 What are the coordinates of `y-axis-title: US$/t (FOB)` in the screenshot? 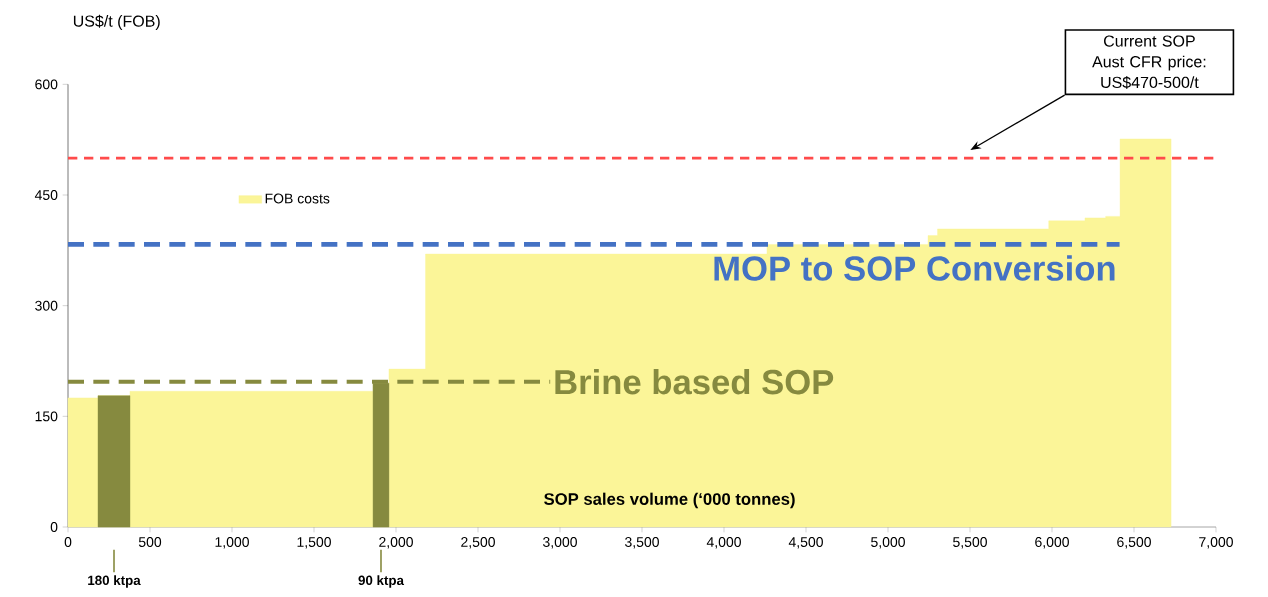 It's located at (116, 22).